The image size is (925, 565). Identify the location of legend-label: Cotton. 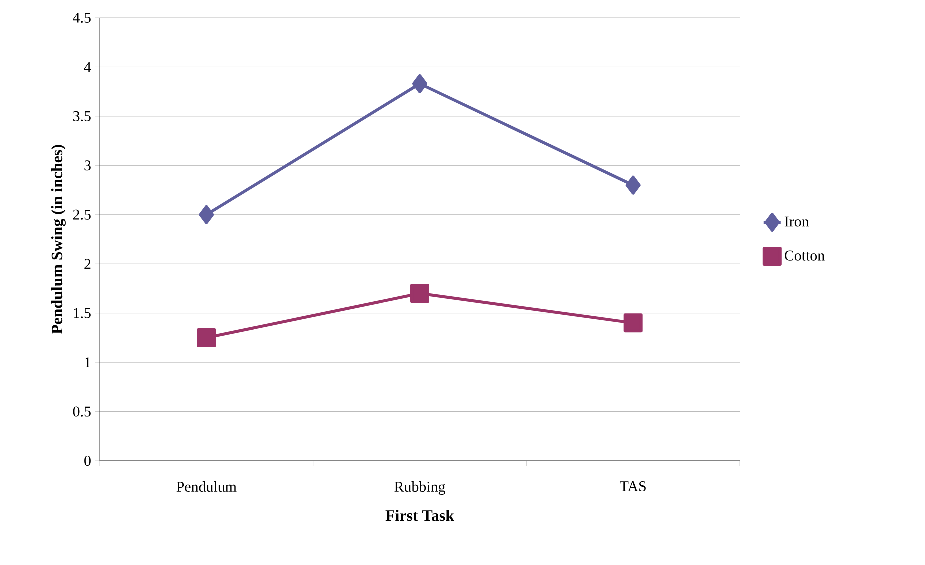
(805, 255).